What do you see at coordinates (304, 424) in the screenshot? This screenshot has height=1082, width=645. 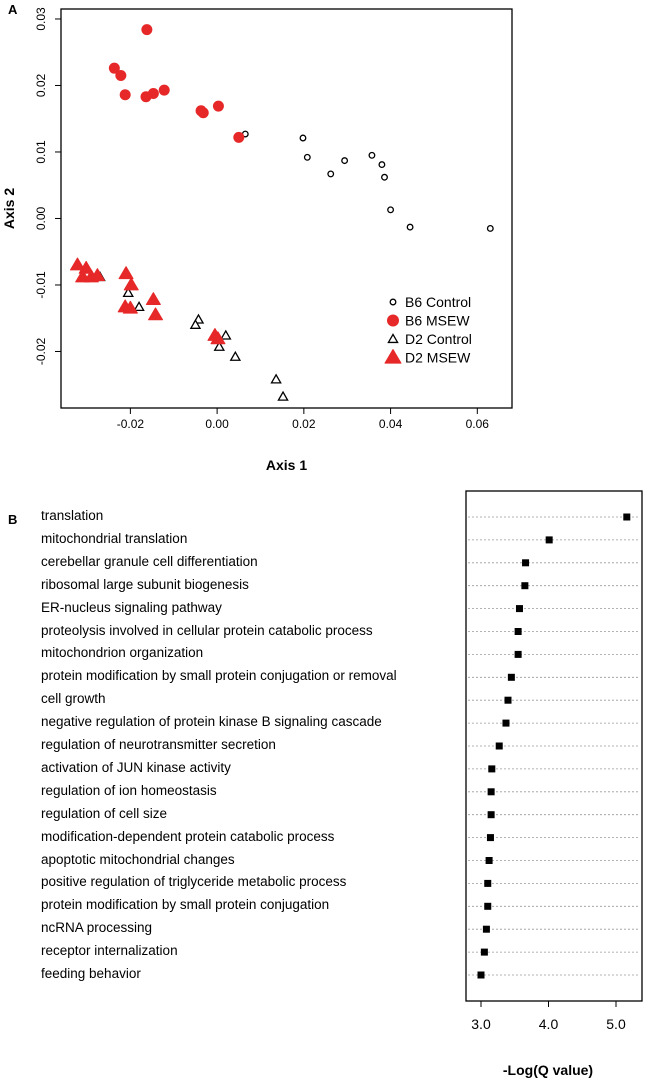 I see `x-tick-label: 0.02` at bounding box center [304, 424].